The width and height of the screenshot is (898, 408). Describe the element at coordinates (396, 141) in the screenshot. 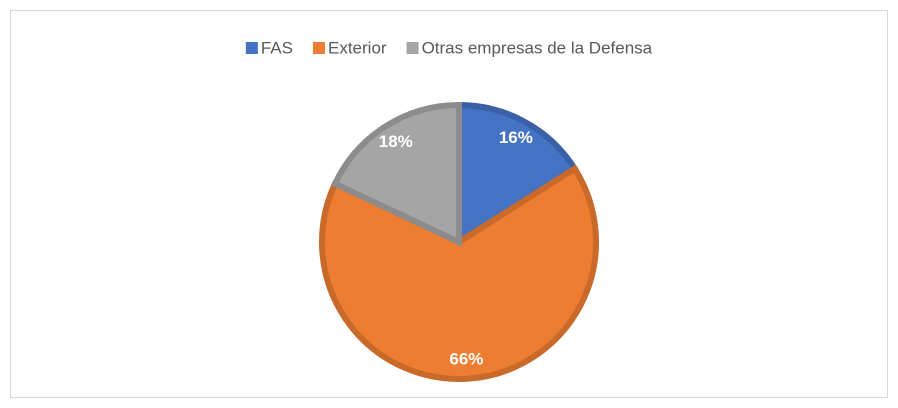

I see `data-label: 18%` at that location.